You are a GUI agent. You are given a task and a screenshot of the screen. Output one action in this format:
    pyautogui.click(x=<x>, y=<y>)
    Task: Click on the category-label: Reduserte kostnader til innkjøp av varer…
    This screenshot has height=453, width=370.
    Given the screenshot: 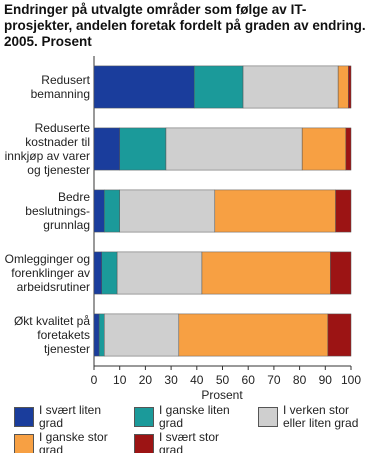 What is the action you would take?
    pyautogui.click(x=47, y=149)
    